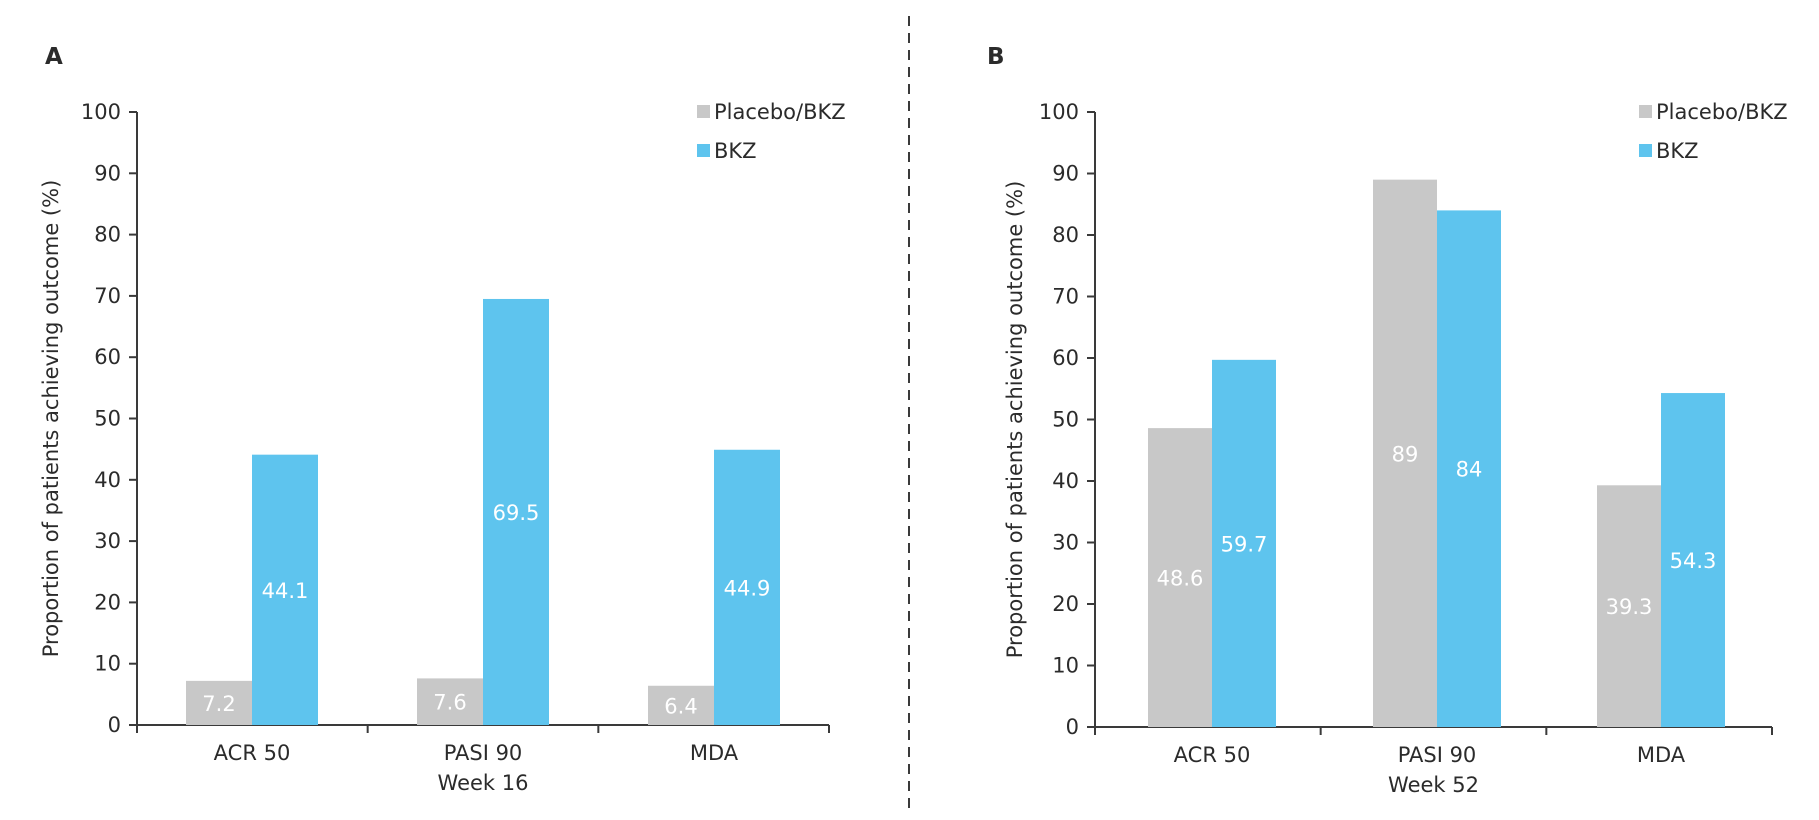  Describe the element at coordinates (1065, 543) in the screenshot. I see `panel-b-y-tick-label: 30` at that location.